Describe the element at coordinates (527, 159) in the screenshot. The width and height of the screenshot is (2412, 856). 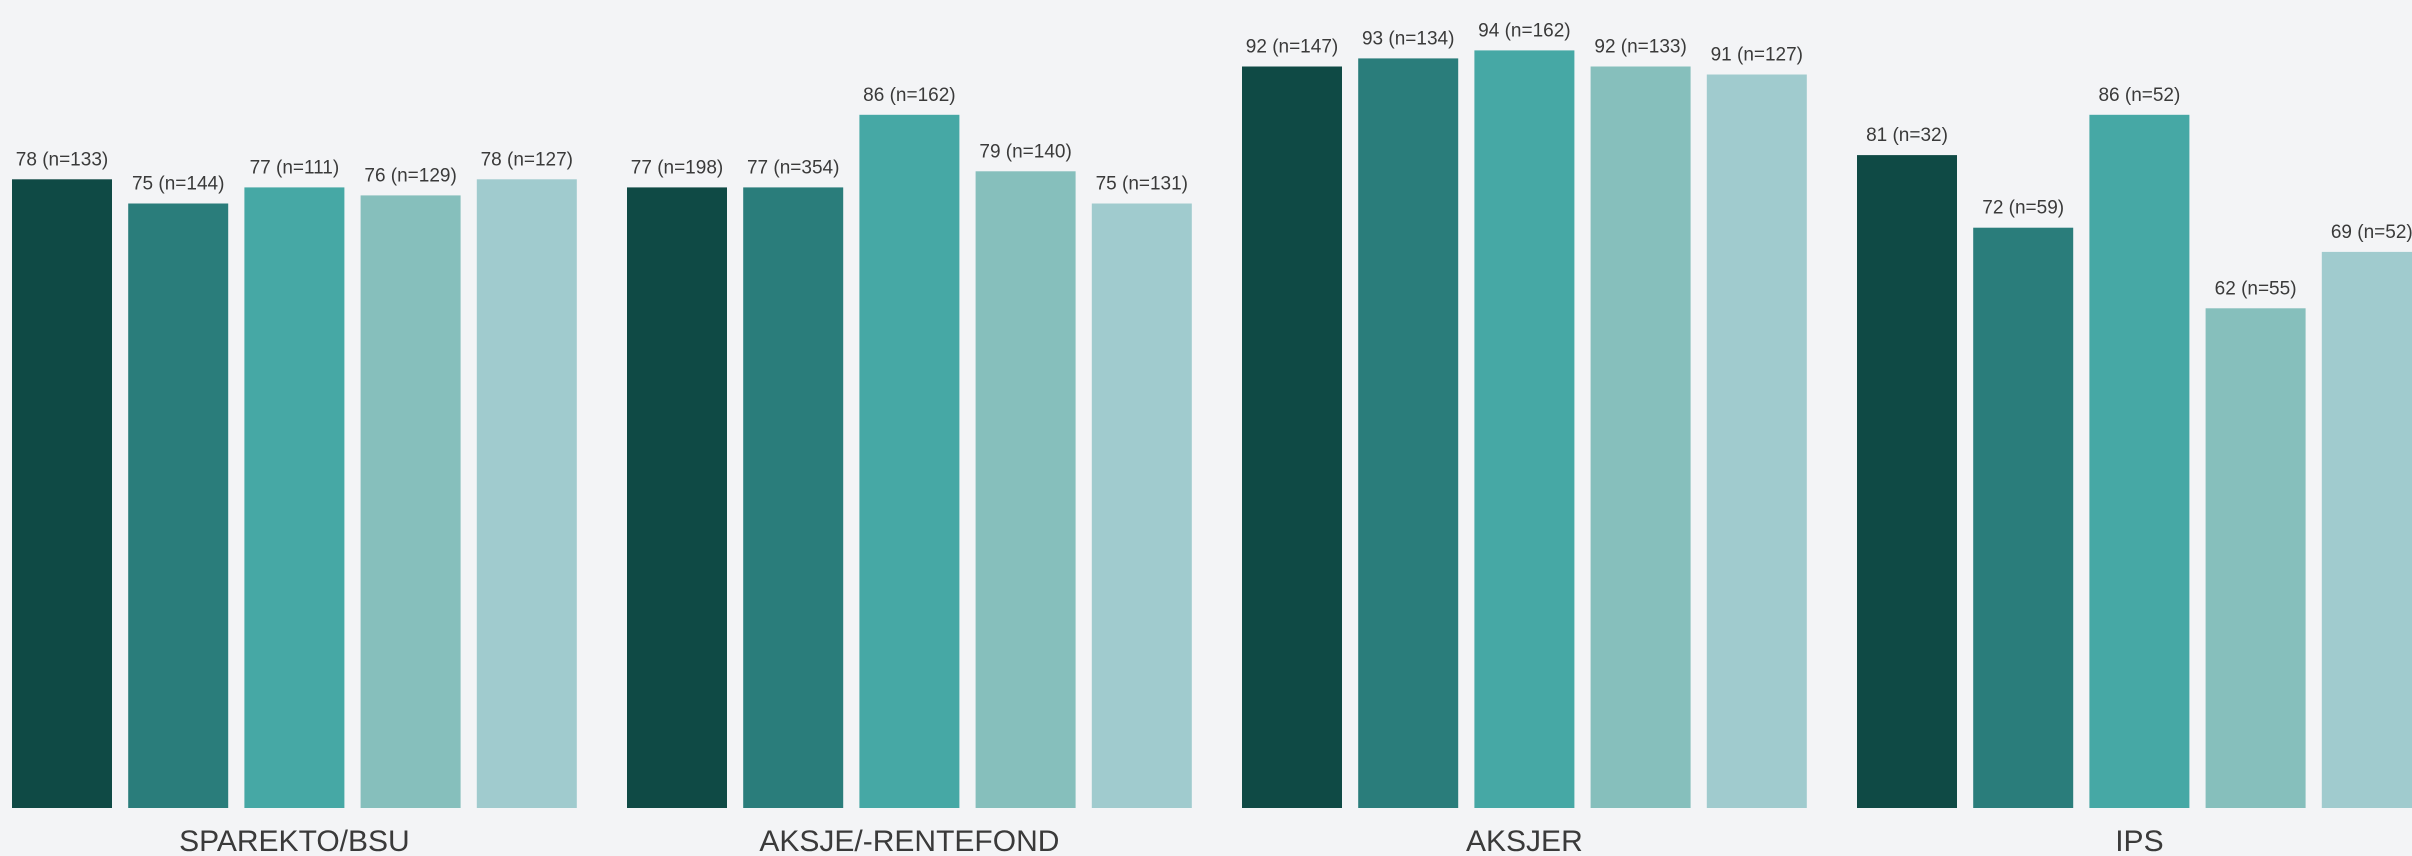
I see `bar-value-label-1-5: 78 (n=127)` at that location.